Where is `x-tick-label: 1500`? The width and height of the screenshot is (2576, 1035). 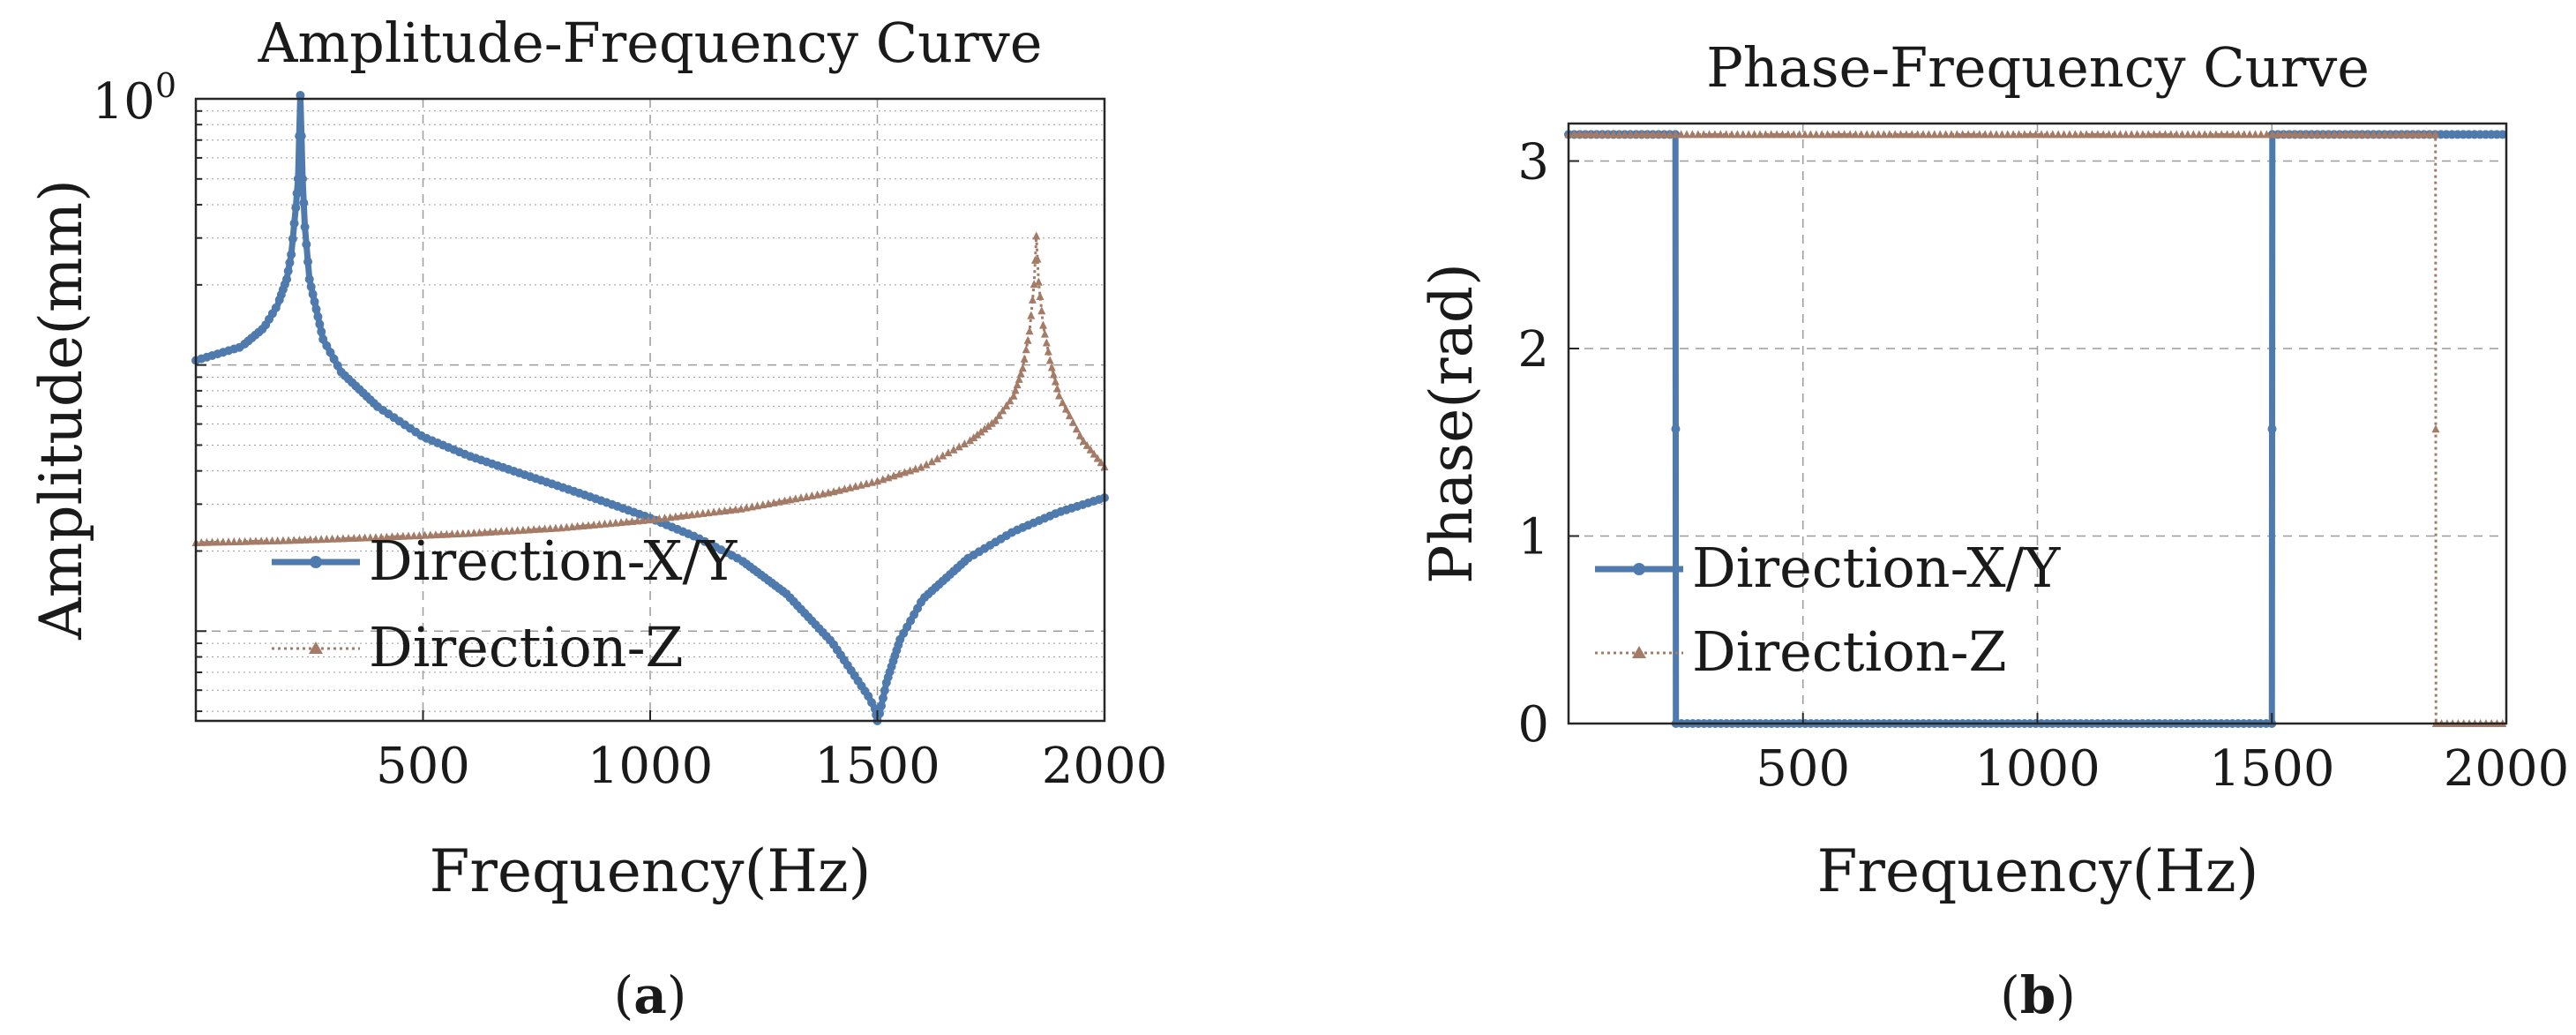 x-tick-label: 1500 is located at coordinates (877, 766).